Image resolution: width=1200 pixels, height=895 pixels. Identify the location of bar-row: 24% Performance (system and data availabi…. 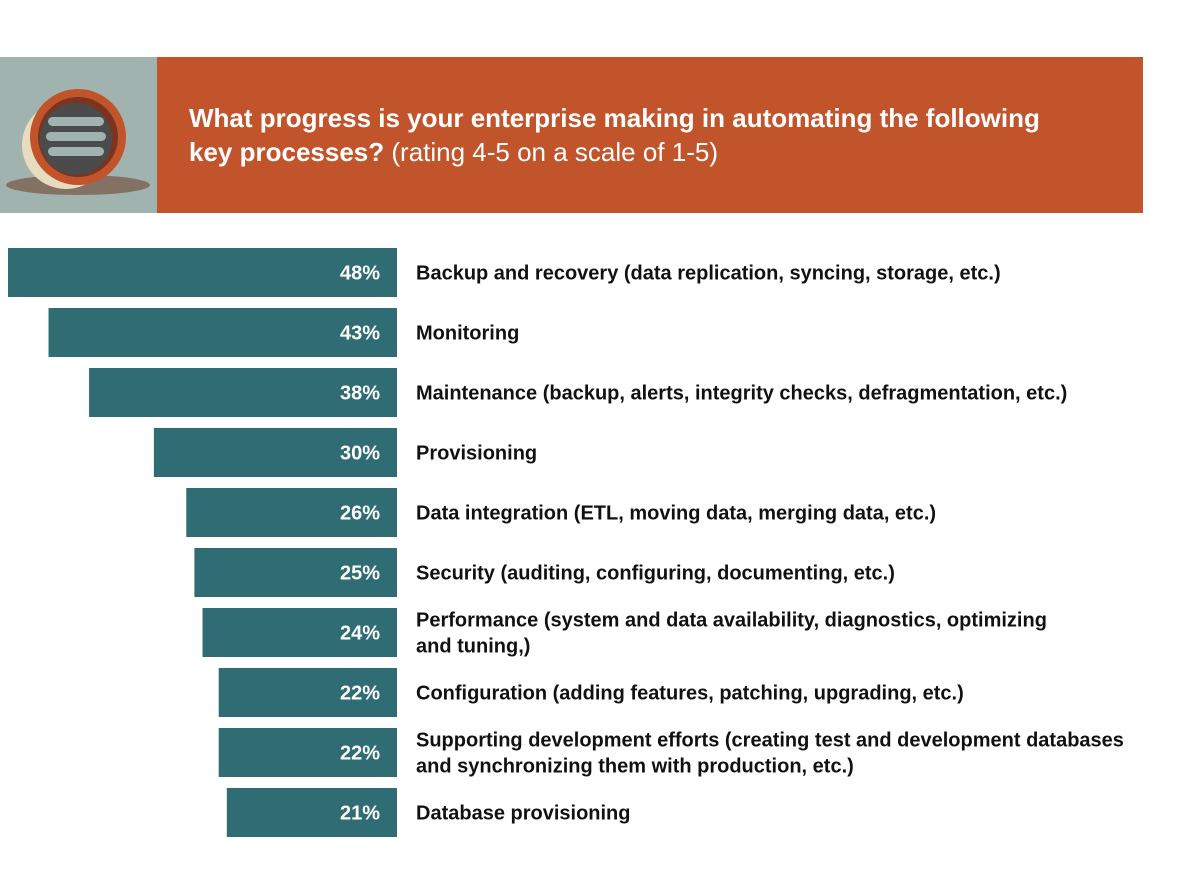
(624, 633).